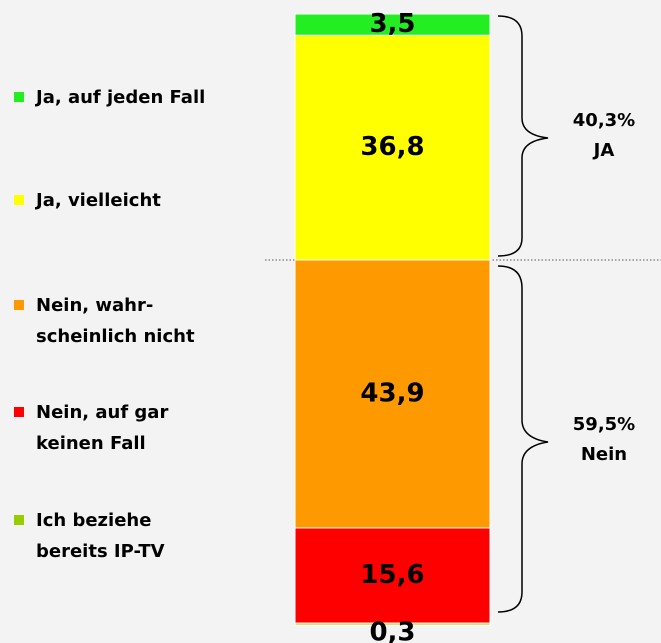 The width and height of the screenshot is (661, 643). I want to click on legend-item: Nein, wahr- scheinlich nicht, so click(104, 321).